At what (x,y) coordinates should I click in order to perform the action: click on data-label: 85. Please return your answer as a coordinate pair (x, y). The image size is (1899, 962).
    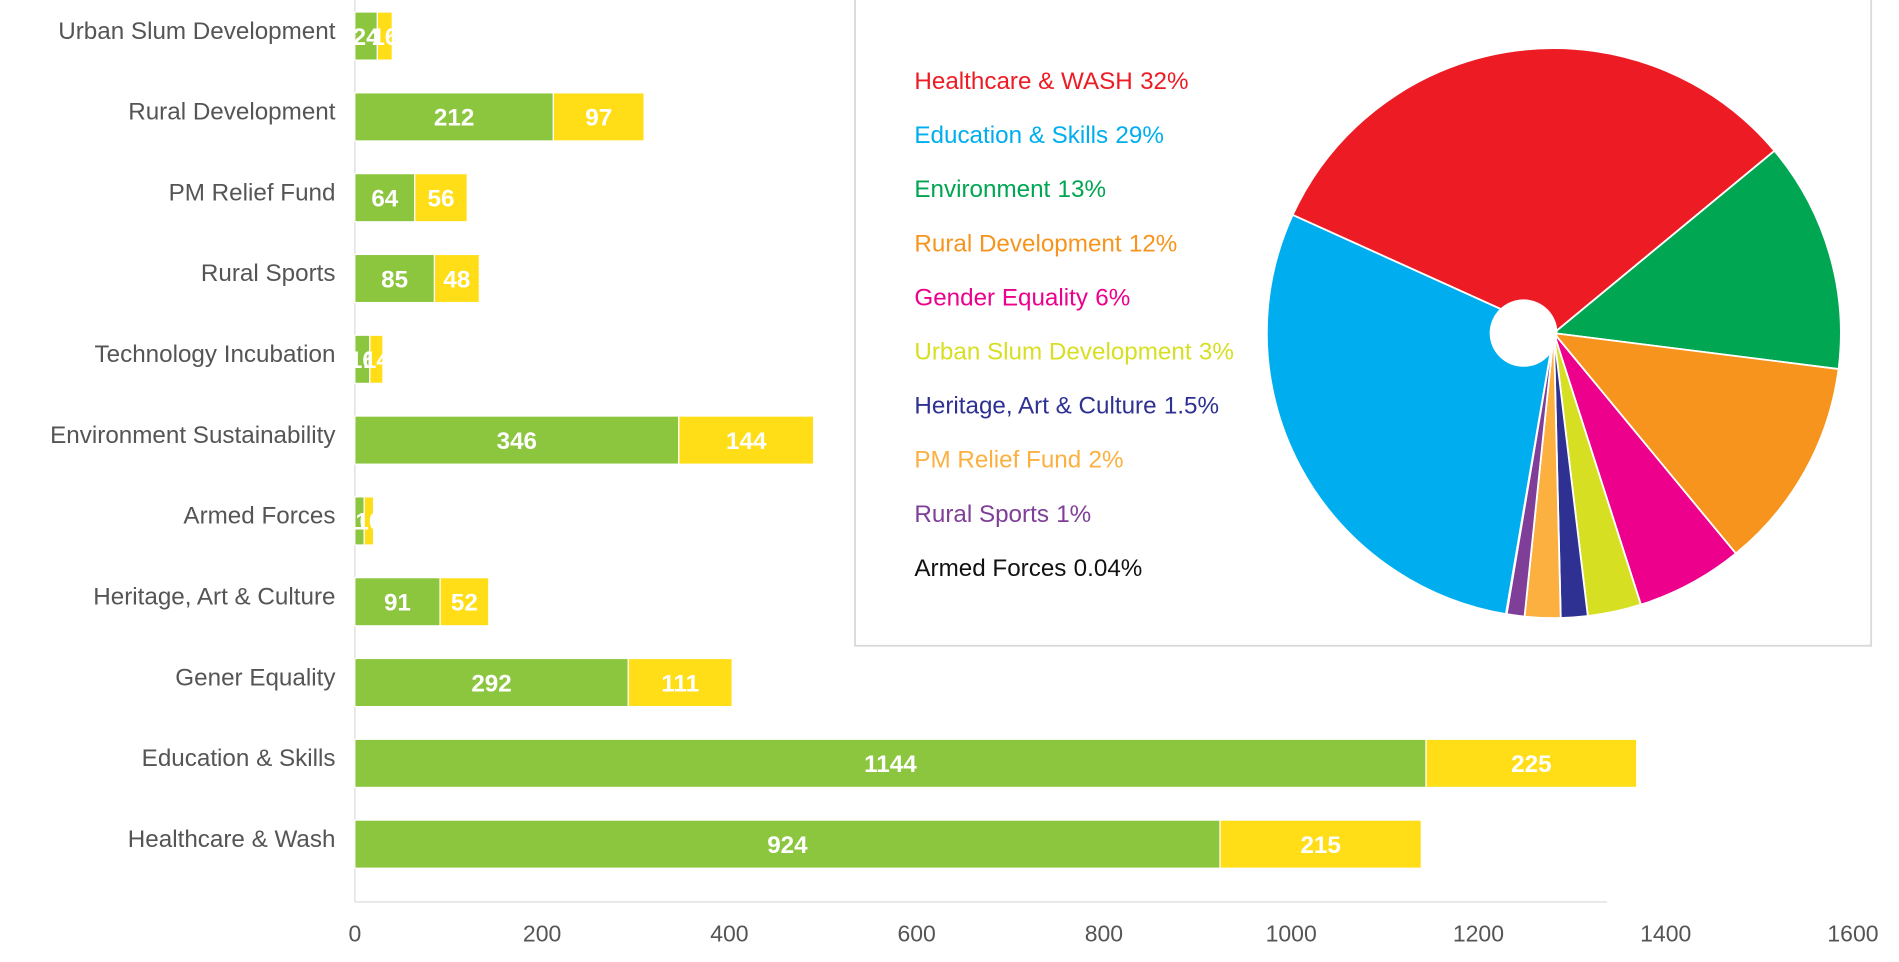
    Looking at the image, I should click on (394, 279).